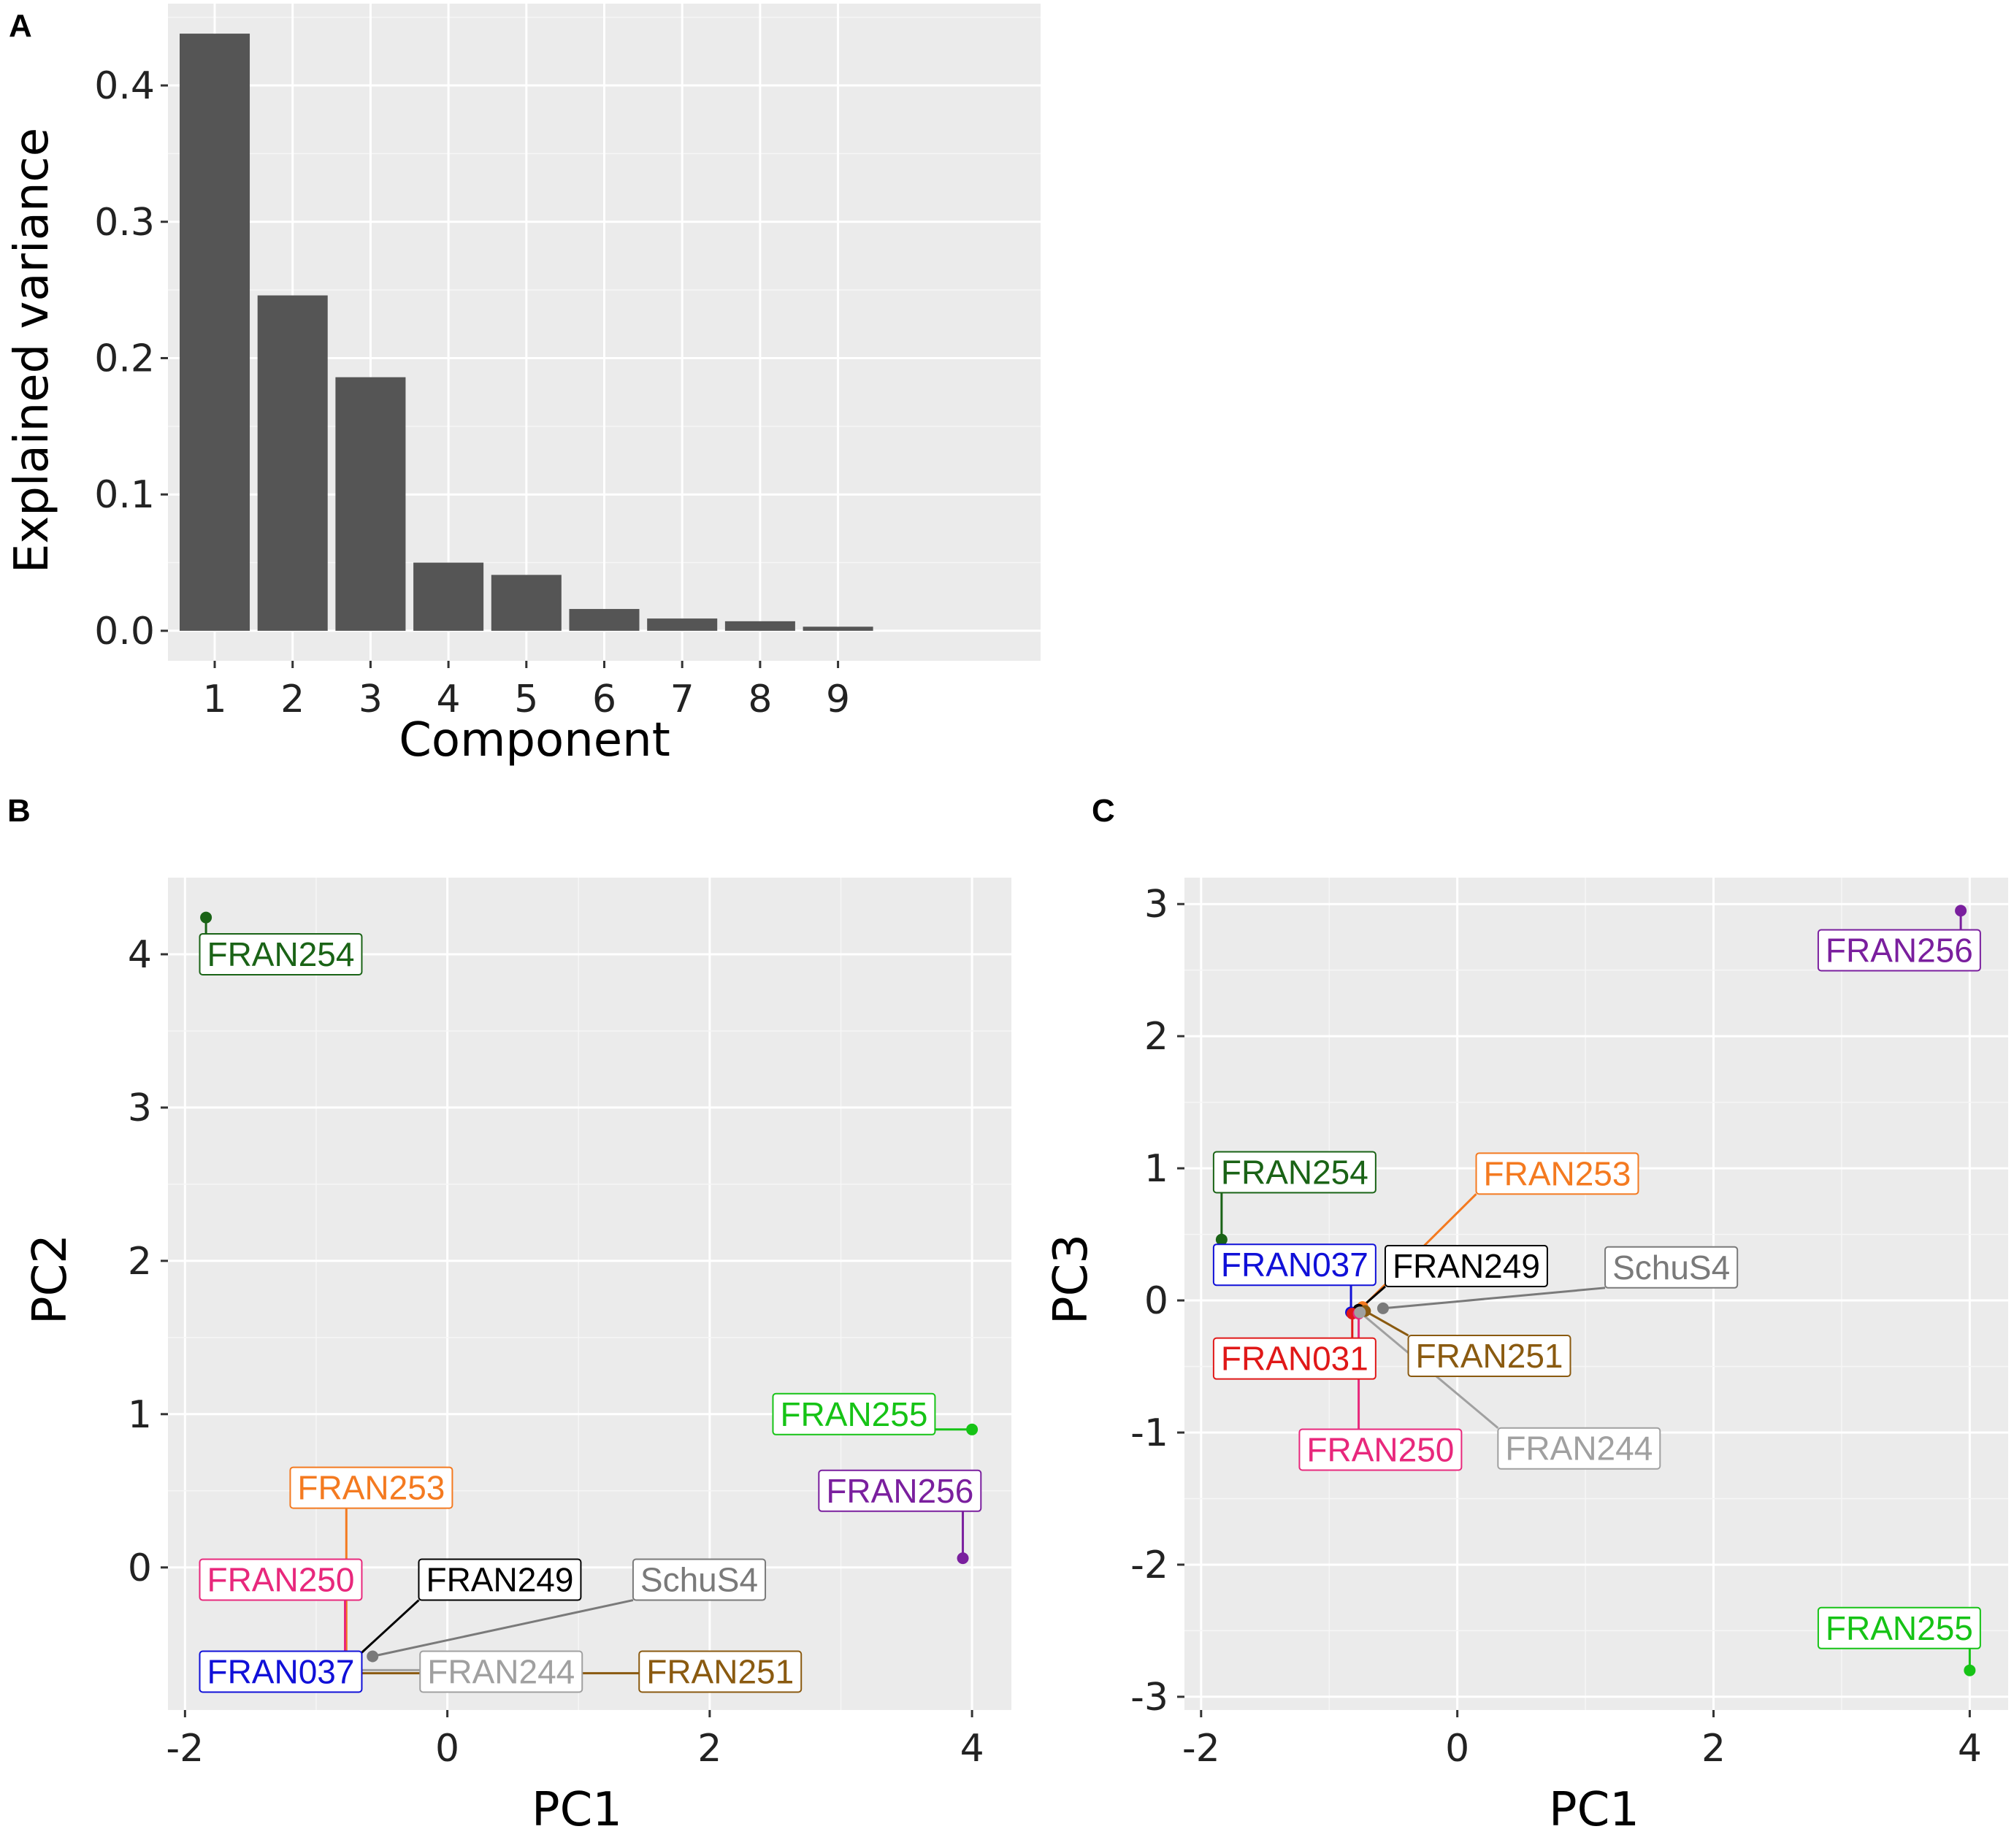 The image size is (2014, 1848). Describe the element at coordinates (534, 740) in the screenshot. I see `x-axis-title: Component` at that location.